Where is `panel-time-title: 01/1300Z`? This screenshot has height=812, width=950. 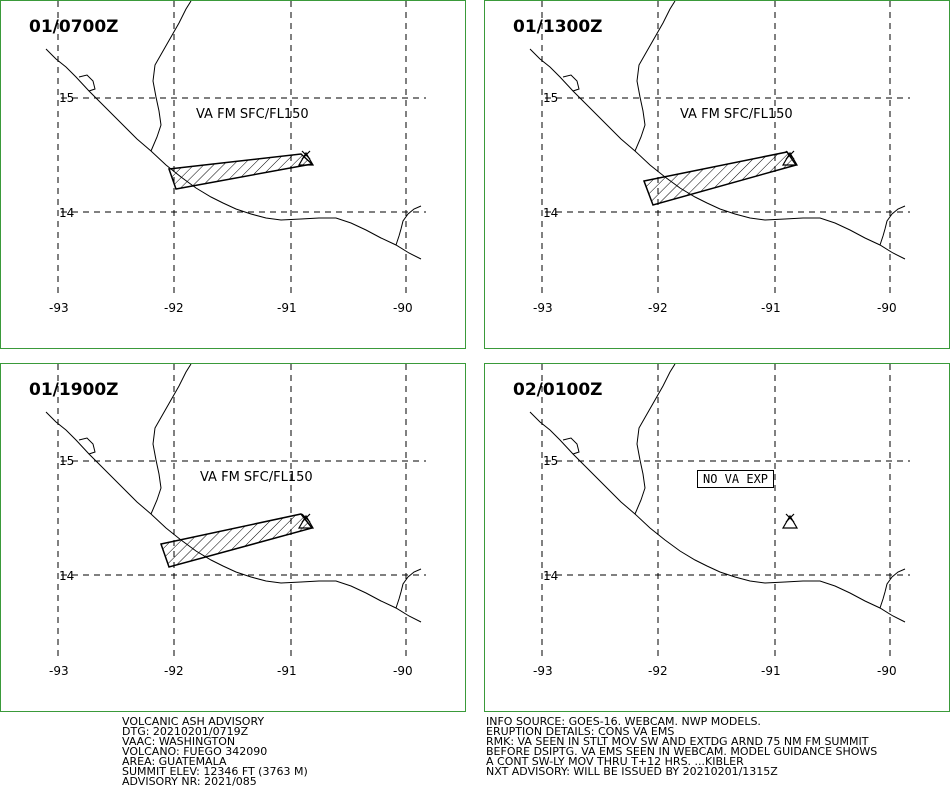
panel-time-title: 01/1300Z is located at coordinates (558, 27).